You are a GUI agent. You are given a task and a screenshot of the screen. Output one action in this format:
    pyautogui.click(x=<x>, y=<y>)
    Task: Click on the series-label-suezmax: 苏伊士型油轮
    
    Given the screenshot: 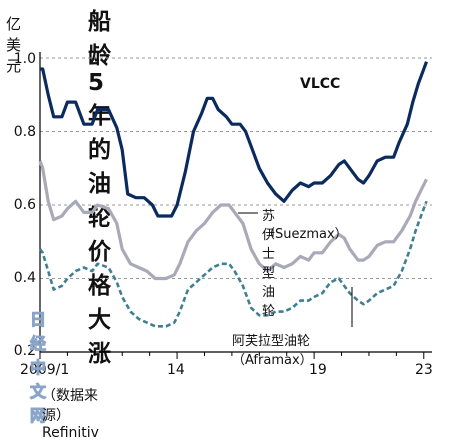 What is the action you would take?
    pyautogui.click(x=269, y=264)
    